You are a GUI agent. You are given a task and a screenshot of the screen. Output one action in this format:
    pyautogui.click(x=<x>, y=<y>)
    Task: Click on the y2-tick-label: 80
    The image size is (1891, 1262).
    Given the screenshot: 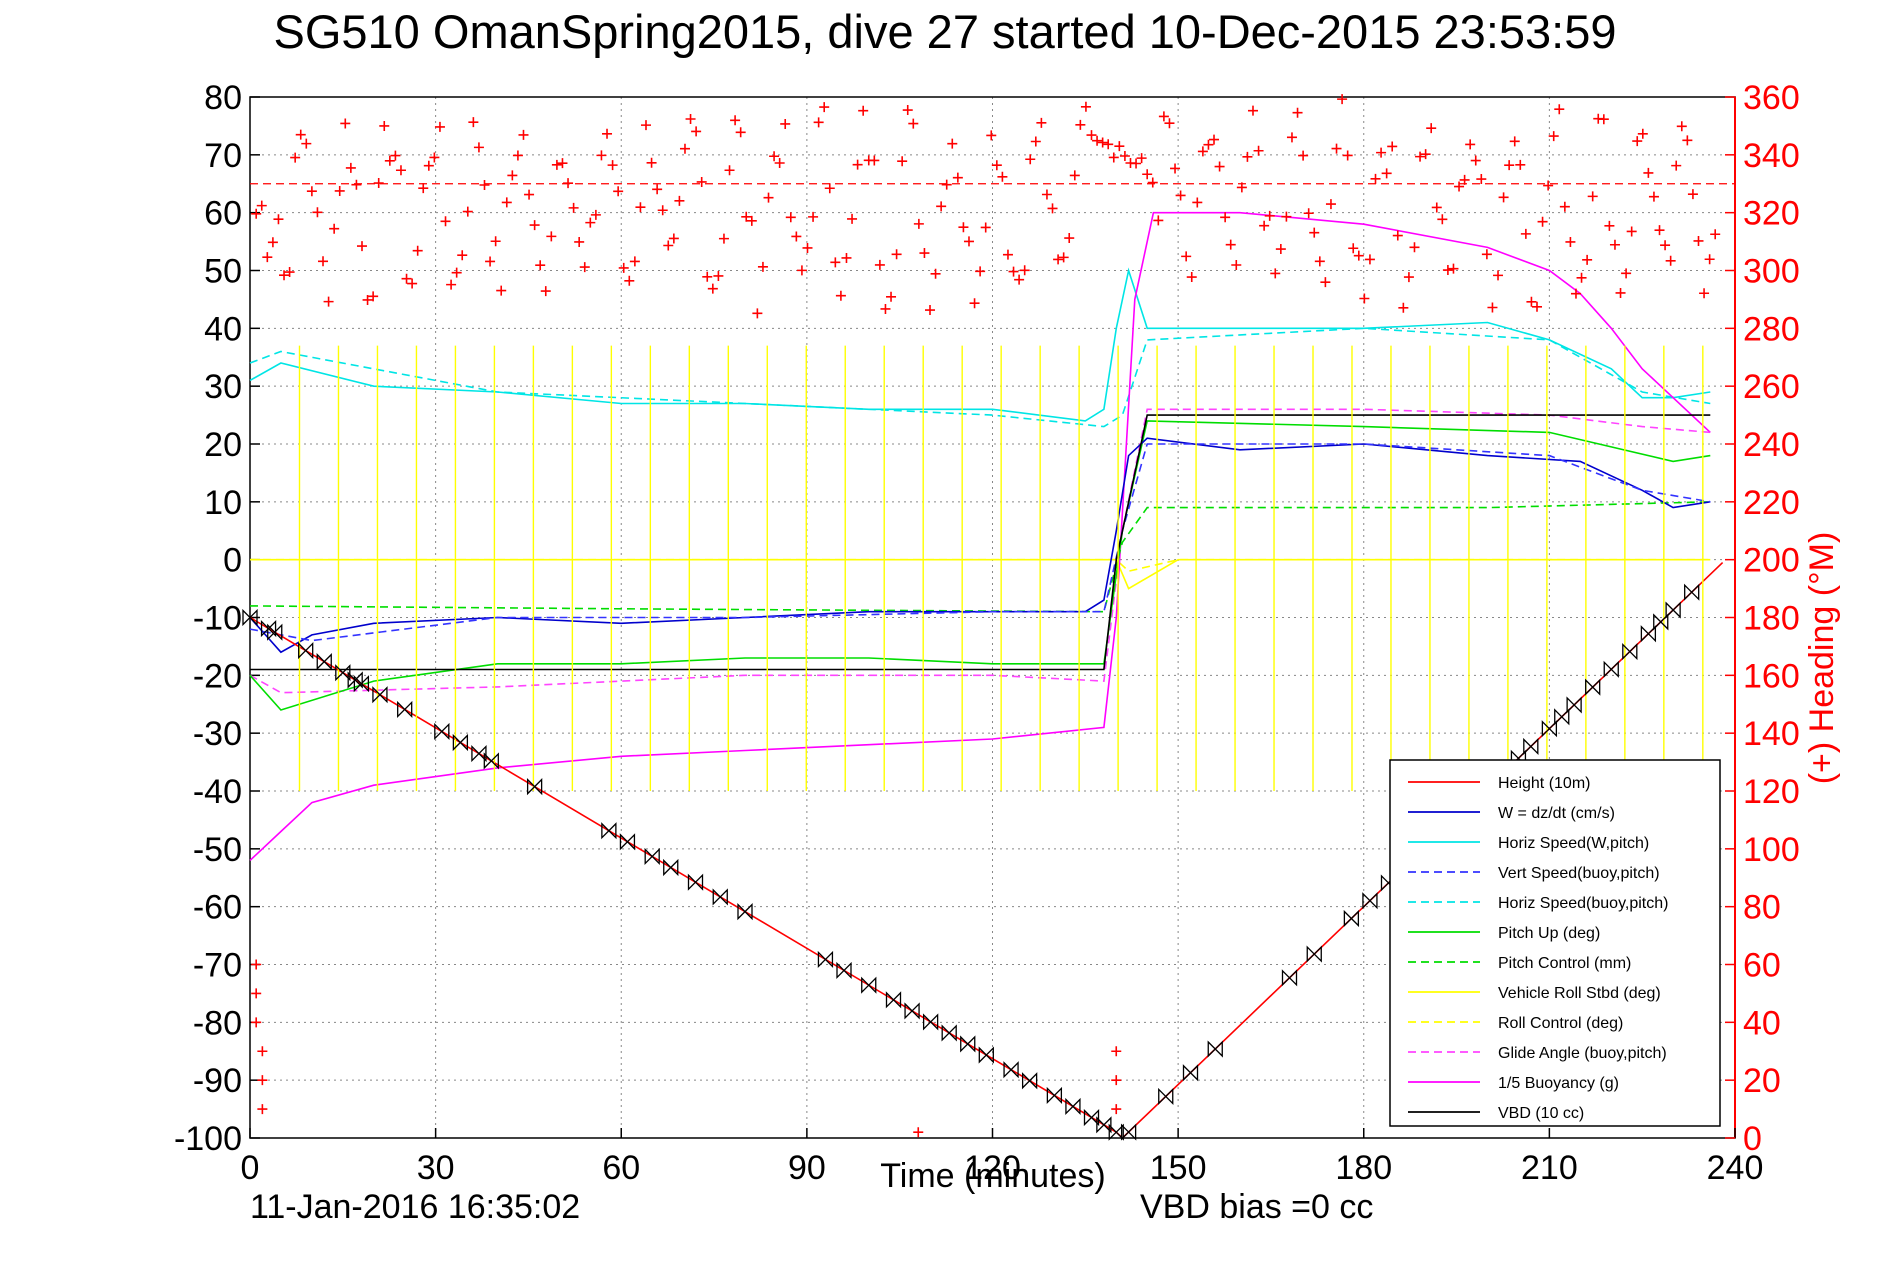 What is the action you would take?
    pyautogui.click(x=1762, y=908)
    